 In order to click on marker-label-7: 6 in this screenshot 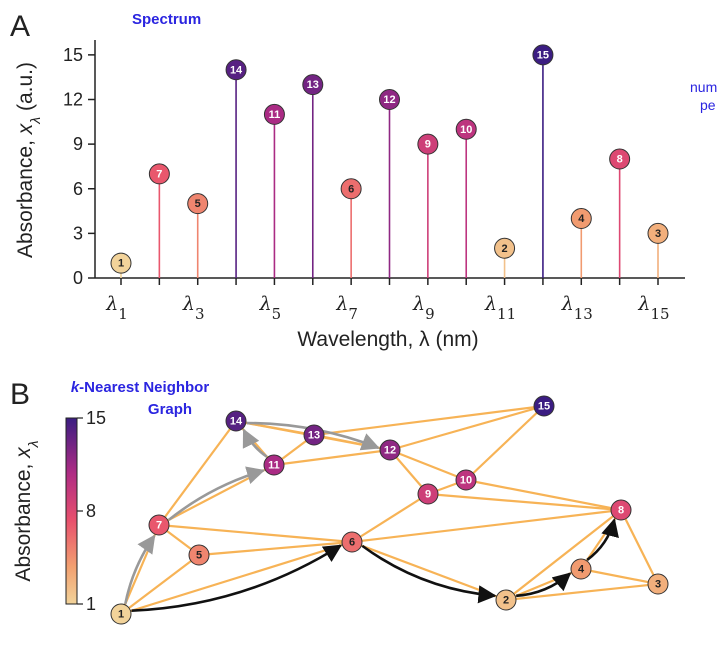, I will do `click(351, 189)`.